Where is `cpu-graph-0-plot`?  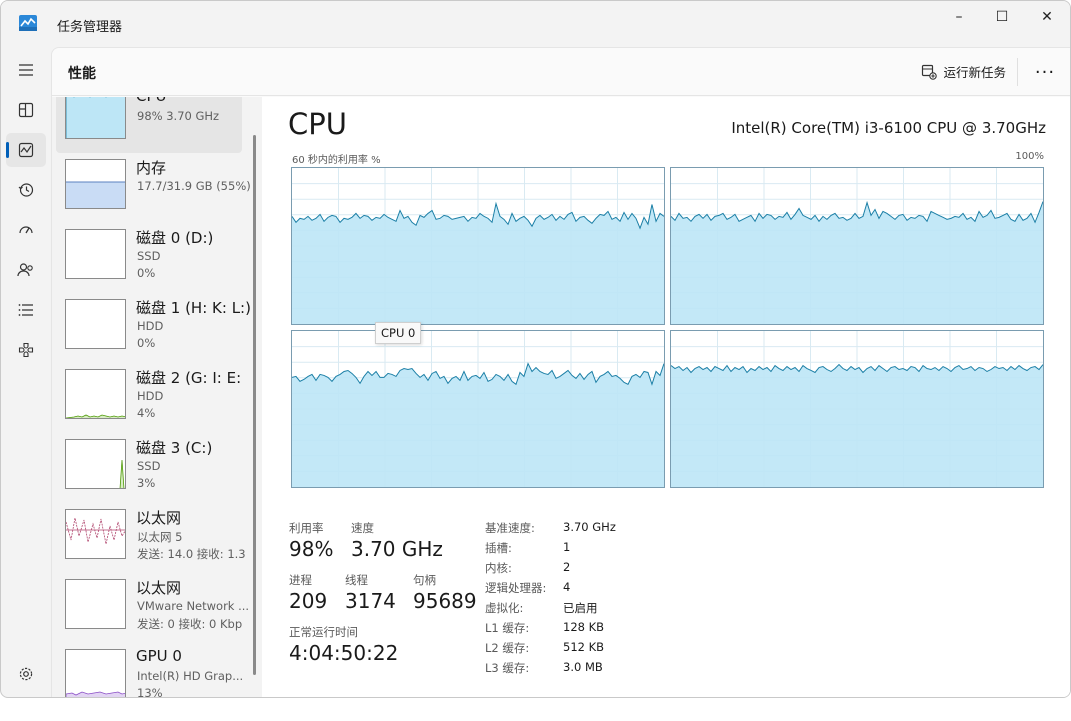 cpu-graph-0-plot is located at coordinates (478, 246).